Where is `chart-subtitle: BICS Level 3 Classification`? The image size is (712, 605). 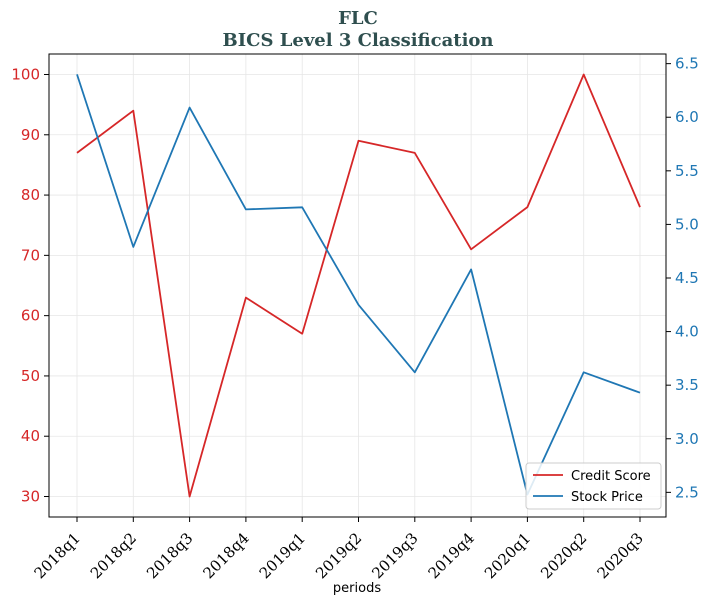 chart-subtitle: BICS Level 3 Classification is located at coordinates (357, 40).